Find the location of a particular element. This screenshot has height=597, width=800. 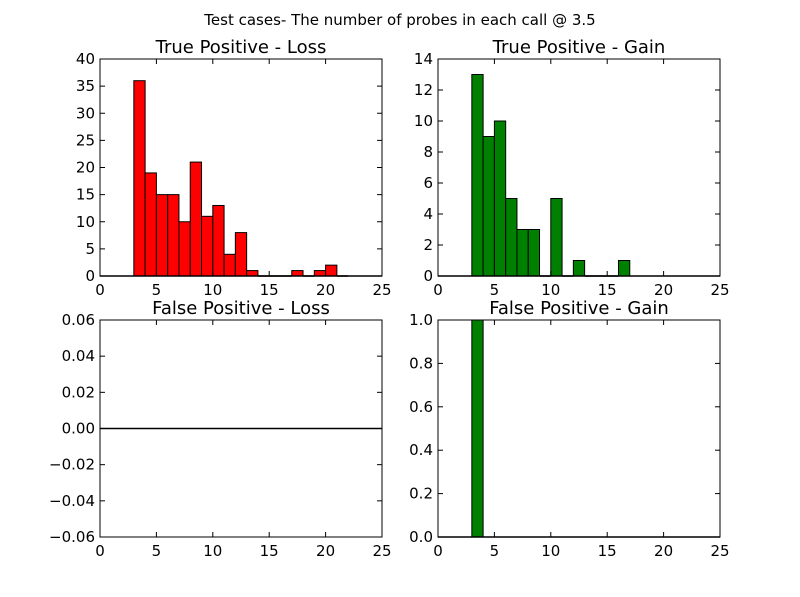

y-tick-label: 8 is located at coordinates (428, 152).